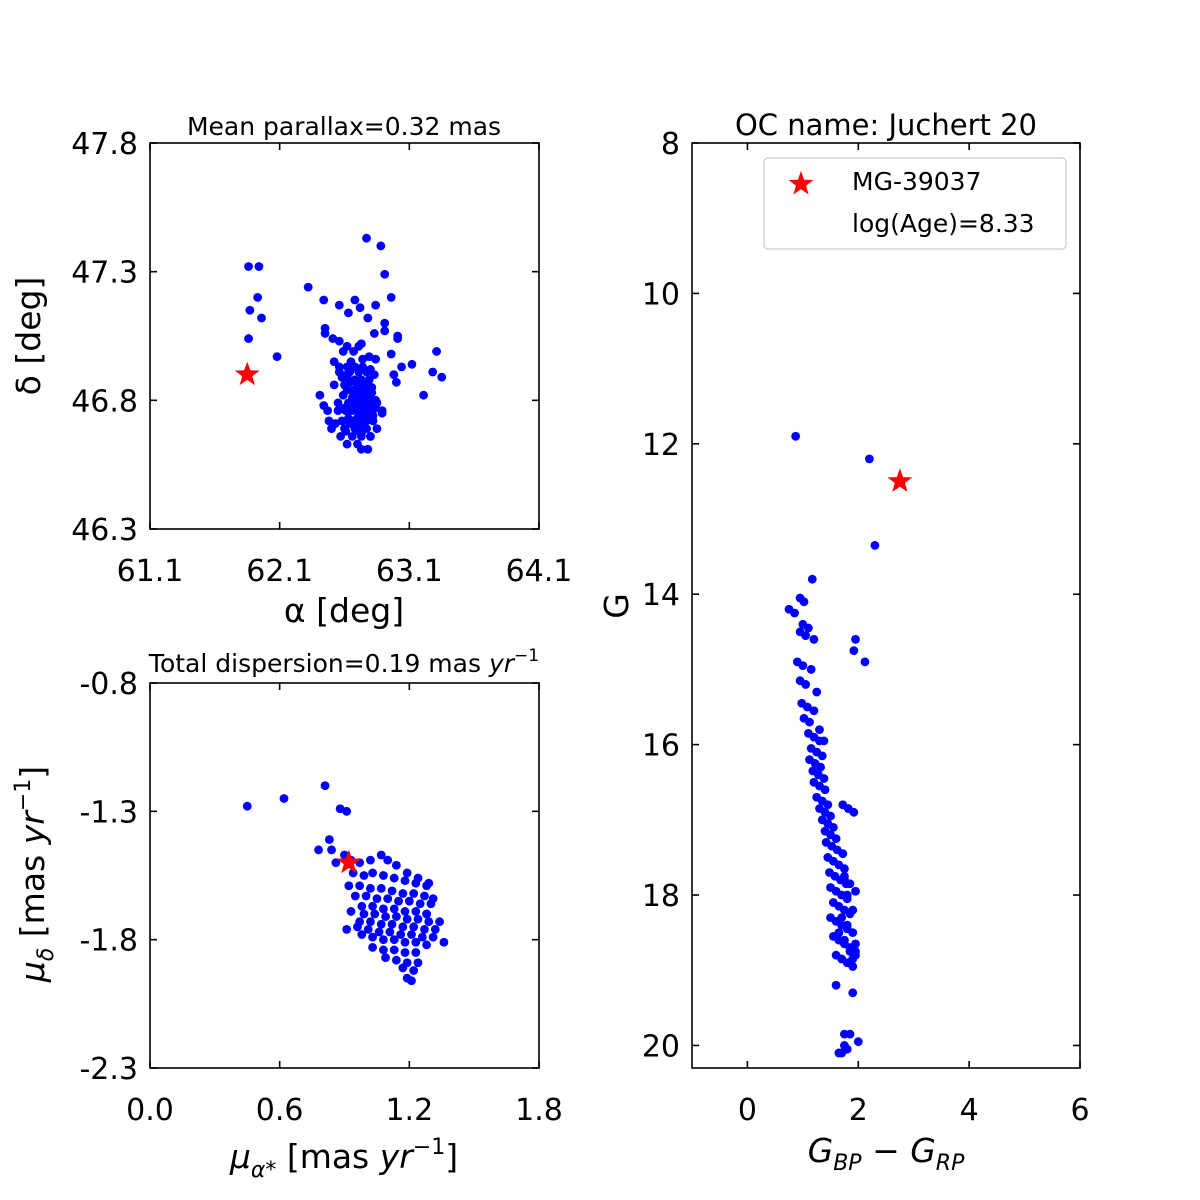  Describe the element at coordinates (747, 1110) in the screenshot. I see `x-tick-label: 0` at that location.